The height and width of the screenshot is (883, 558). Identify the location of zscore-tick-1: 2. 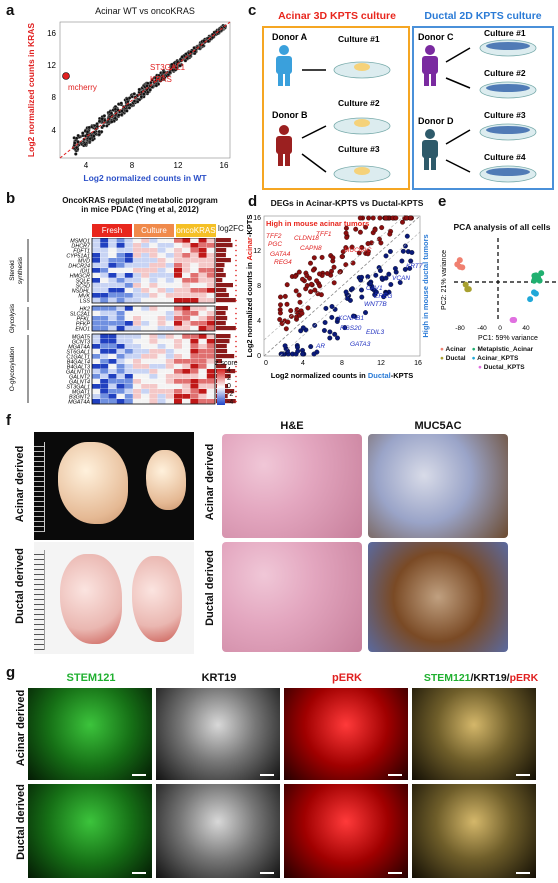
(229, 378).